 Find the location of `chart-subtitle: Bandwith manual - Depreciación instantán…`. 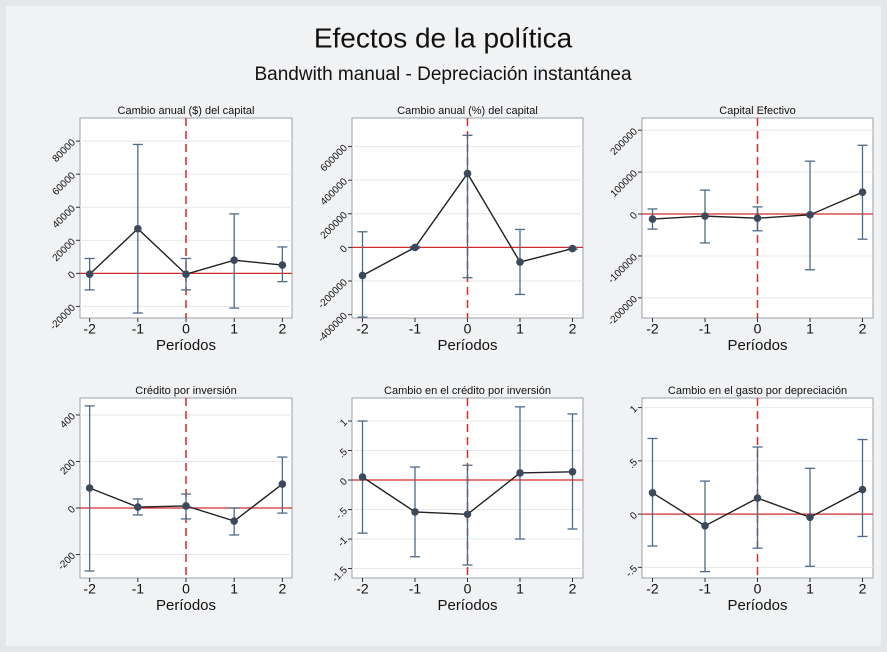

chart-subtitle: Bandwith manual - Depreciación instantán… is located at coordinates (442, 74).